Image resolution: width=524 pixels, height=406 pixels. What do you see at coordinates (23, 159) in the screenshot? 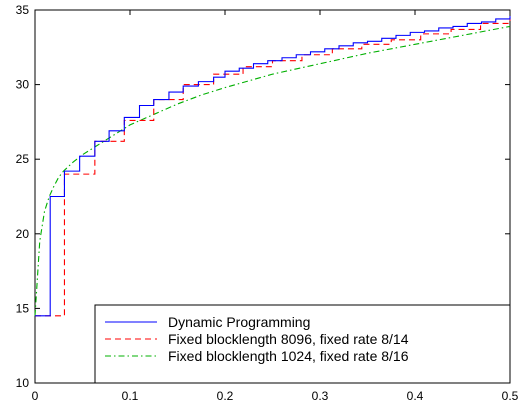
I see `y-tick-label: 25` at bounding box center [23, 159].